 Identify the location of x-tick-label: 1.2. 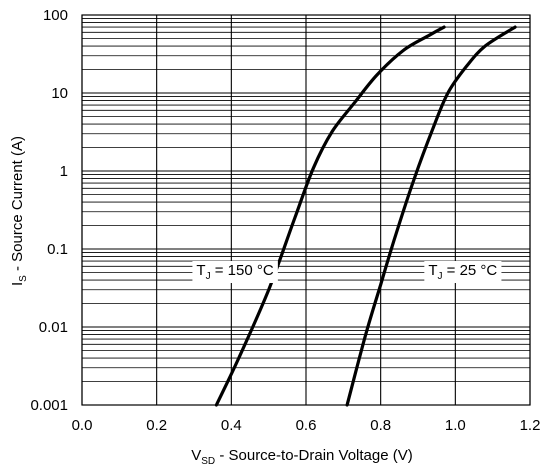
(530, 425).